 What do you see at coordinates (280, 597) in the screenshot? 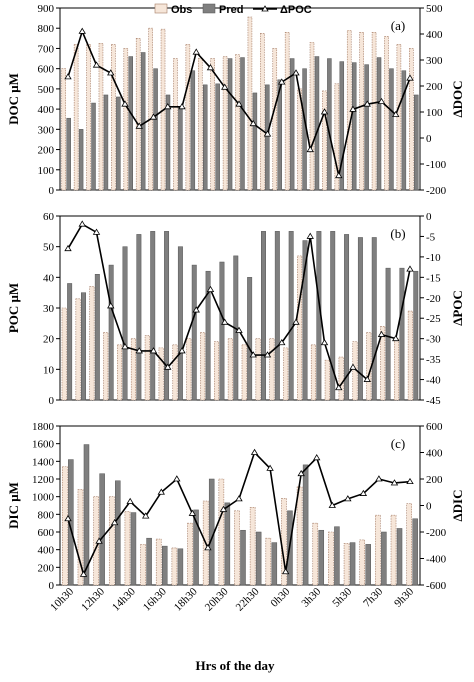
I see `x-tick-label: 0h30` at bounding box center [280, 597].